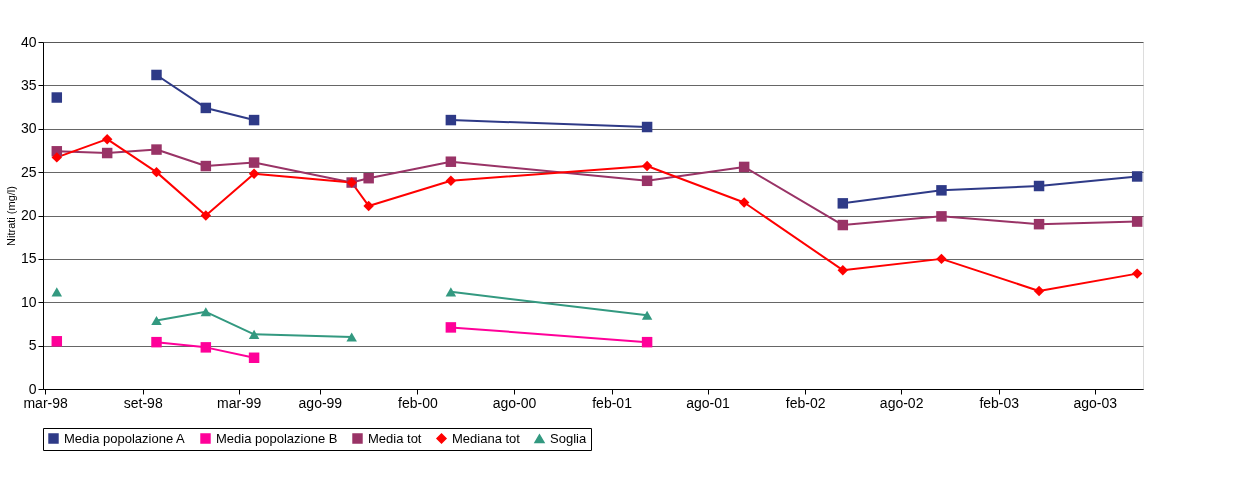  What do you see at coordinates (805, 402) in the screenshot?
I see `x-tick-label: feb-02` at bounding box center [805, 402].